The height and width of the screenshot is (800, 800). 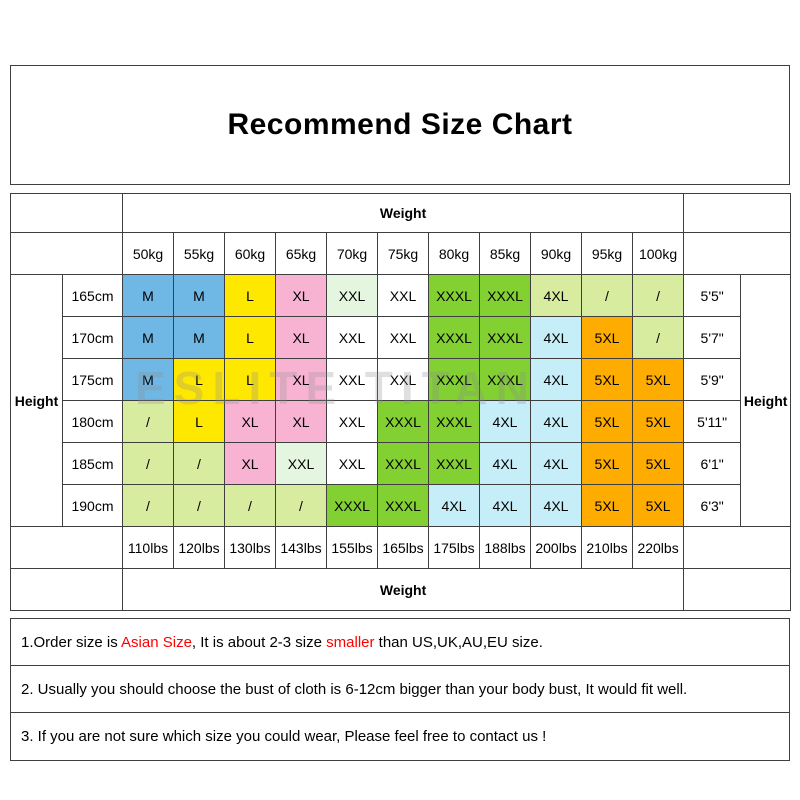 I want to click on weight-header-top: Weight, so click(x=403, y=213).